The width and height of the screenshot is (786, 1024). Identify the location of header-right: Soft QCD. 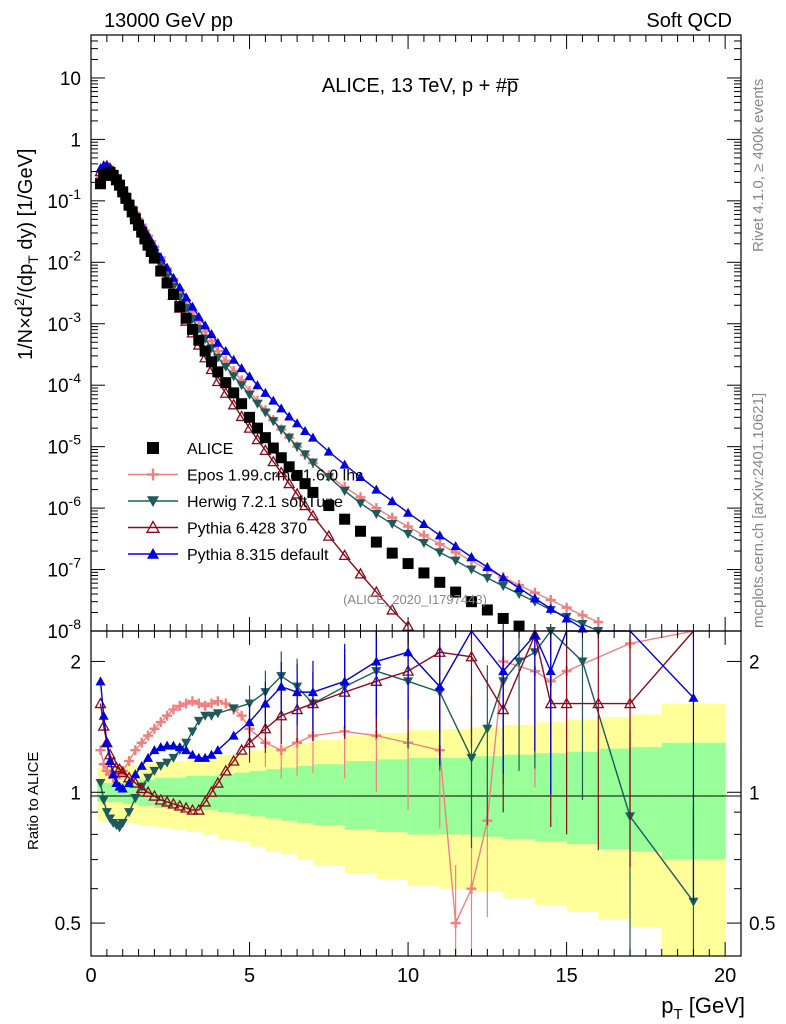
(689, 21).